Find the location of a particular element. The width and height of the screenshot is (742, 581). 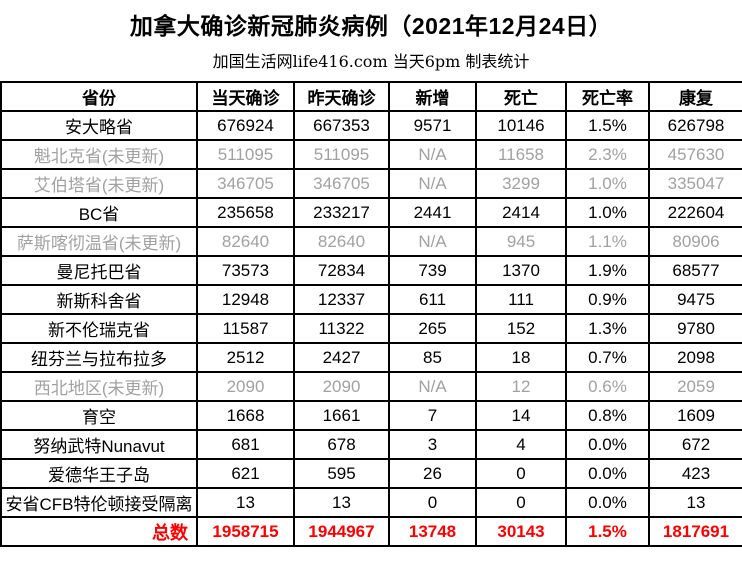

table-row: 曼尼托巴省 73573 72834 739 1370 1.9% 68577 is located at coordinates (371, 270).